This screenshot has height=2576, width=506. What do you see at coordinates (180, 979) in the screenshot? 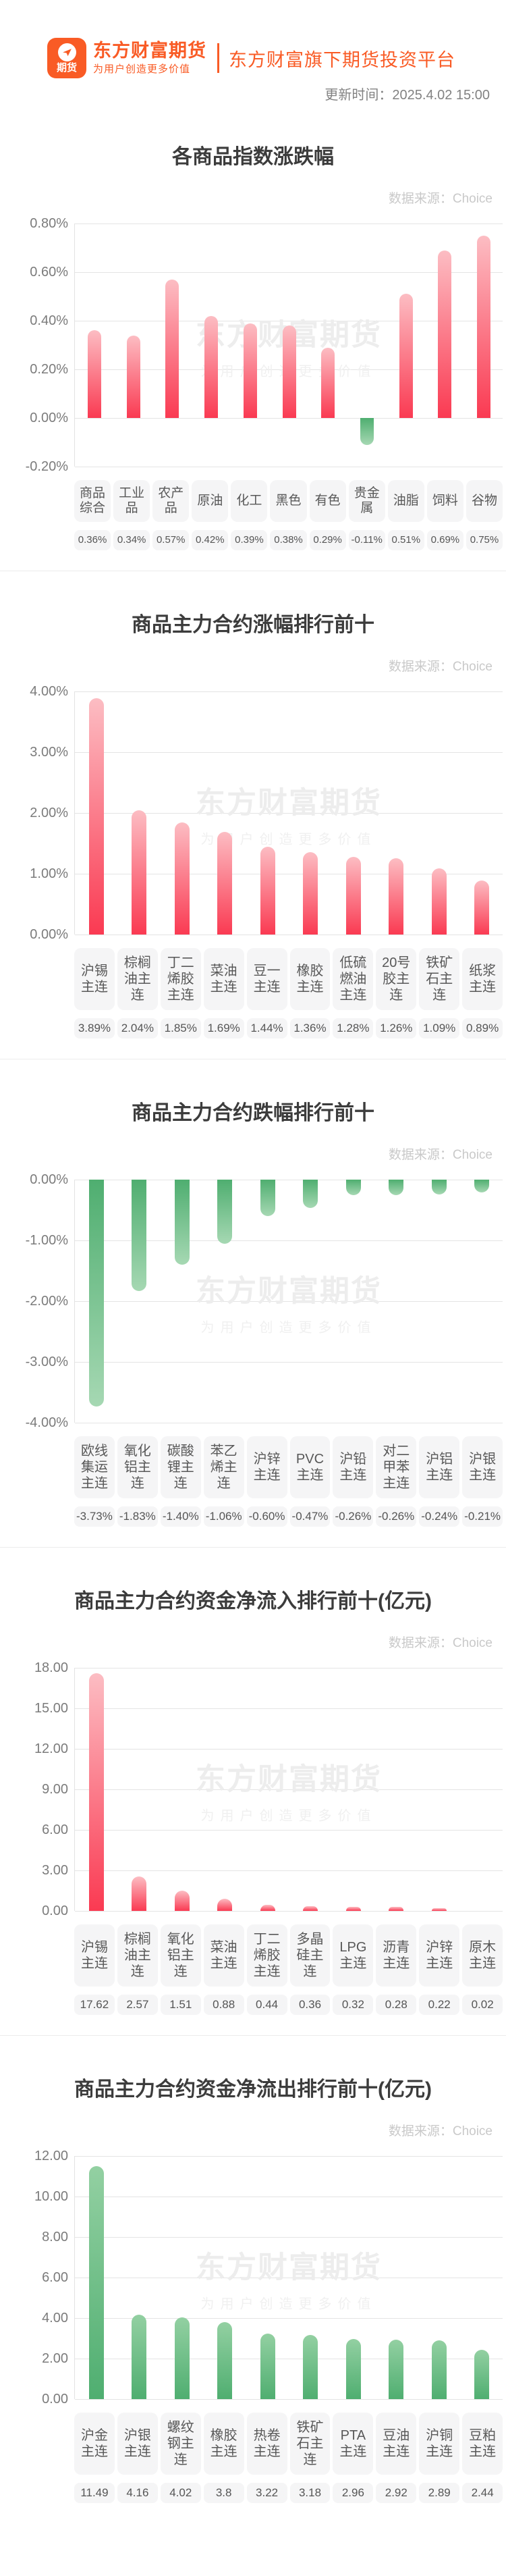
I see `category-pill: 丁二烯胶主连` at bounding box center [180, 979].